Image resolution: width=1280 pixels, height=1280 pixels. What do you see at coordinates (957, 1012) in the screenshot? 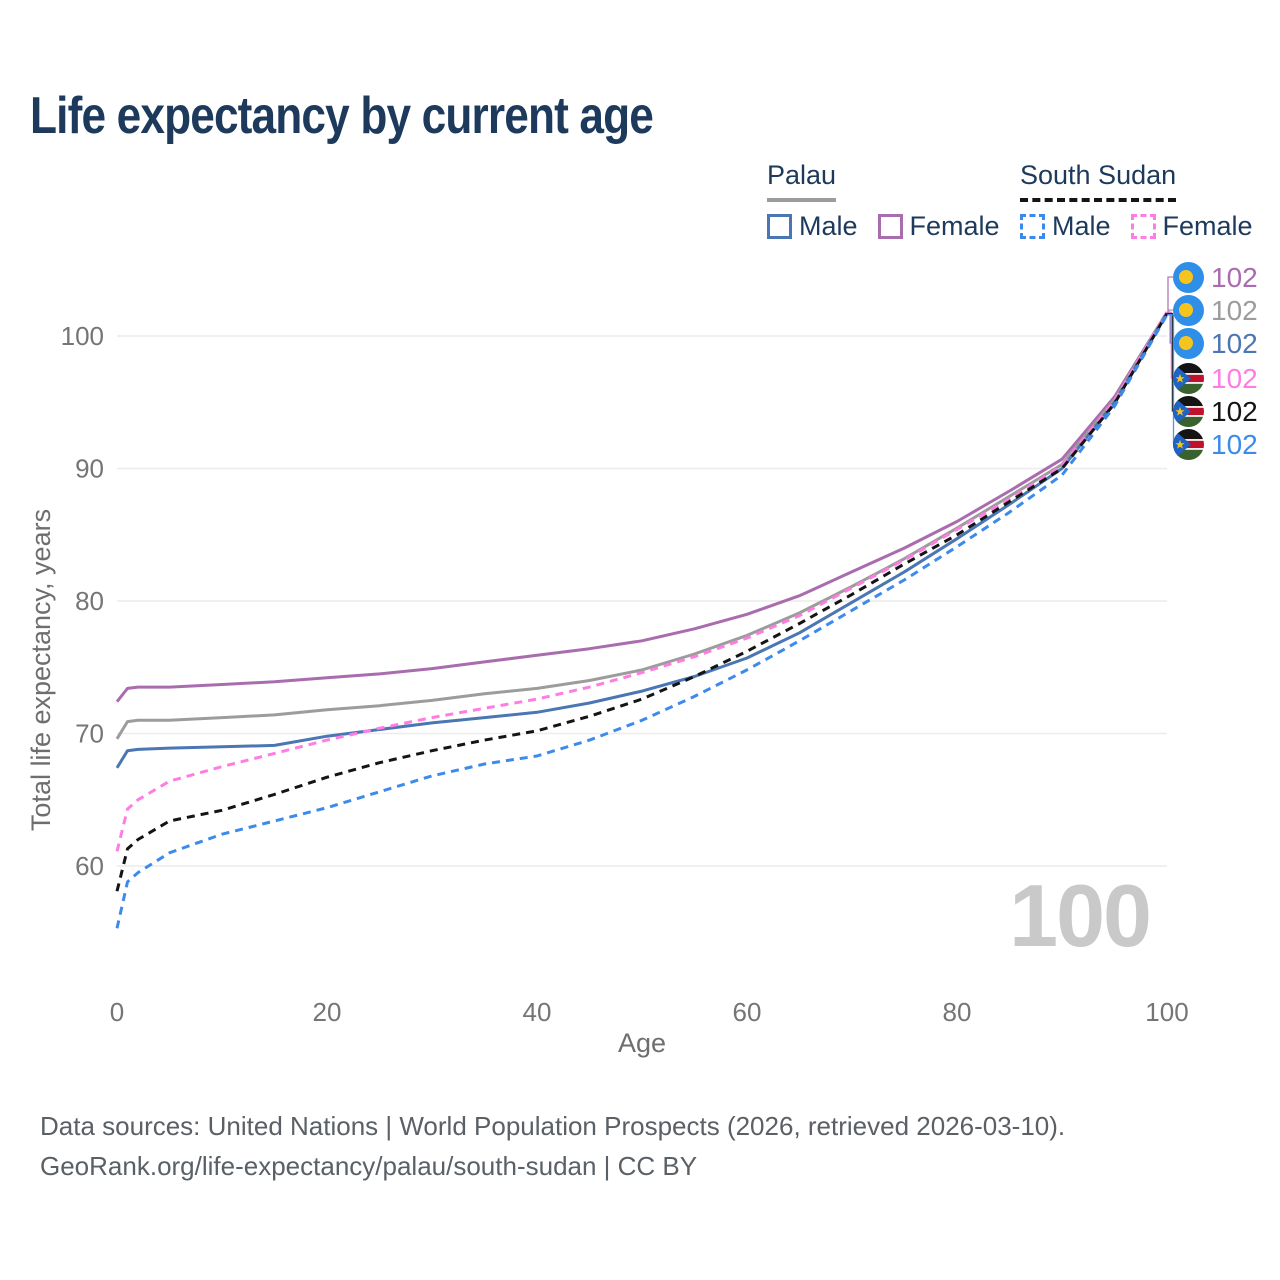
I see `x-tick-label: 80` at bounding box center [957, 1012].